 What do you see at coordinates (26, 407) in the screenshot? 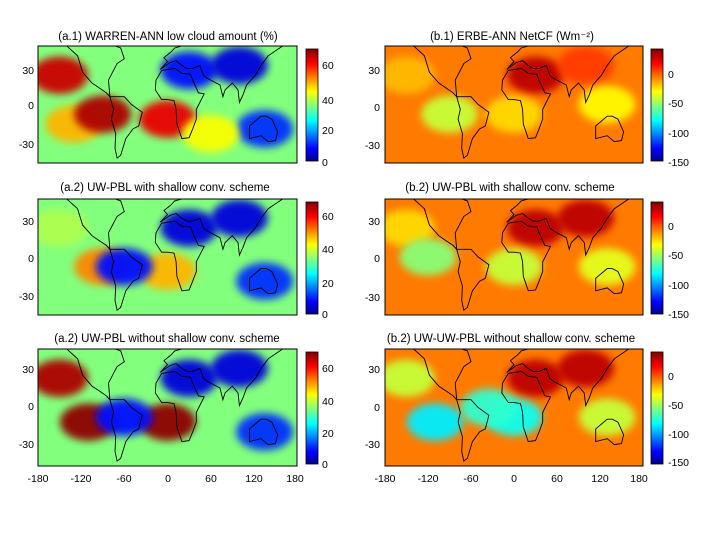
I see `panel-a3-yaxis: 30 0 -30` at bounding box center [26, 407].